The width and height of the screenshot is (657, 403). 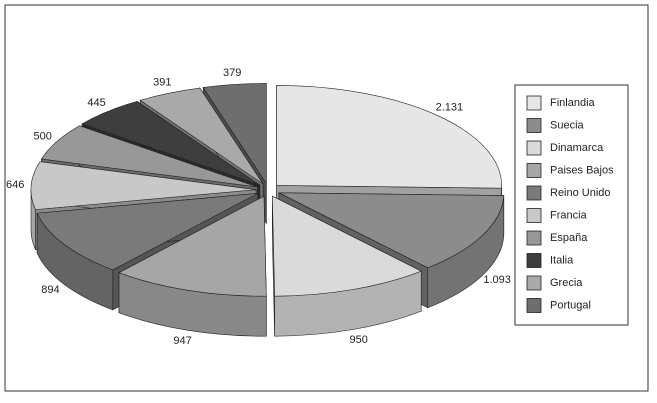 What do you see at coordinates (497, 280) in the screenshot?
I see `value-label: 1.093` at bounding box center [497, 280].